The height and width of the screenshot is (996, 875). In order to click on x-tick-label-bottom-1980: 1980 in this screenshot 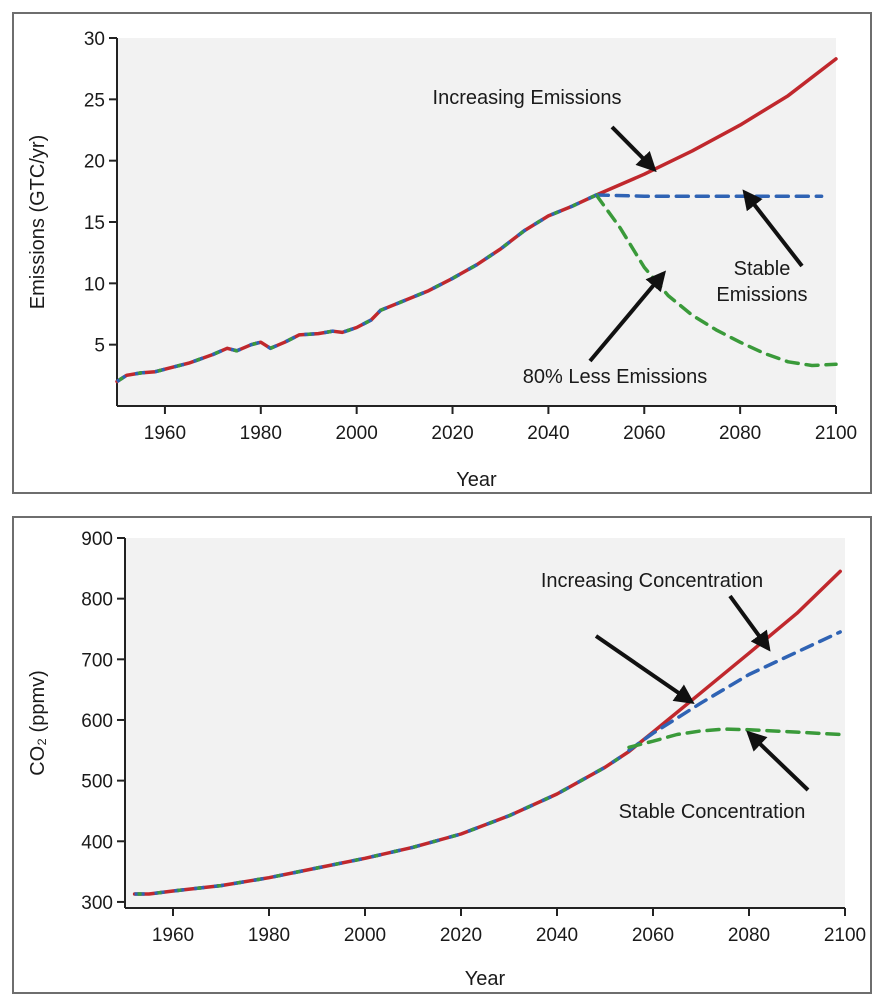, I will do `click(269, 935)`.